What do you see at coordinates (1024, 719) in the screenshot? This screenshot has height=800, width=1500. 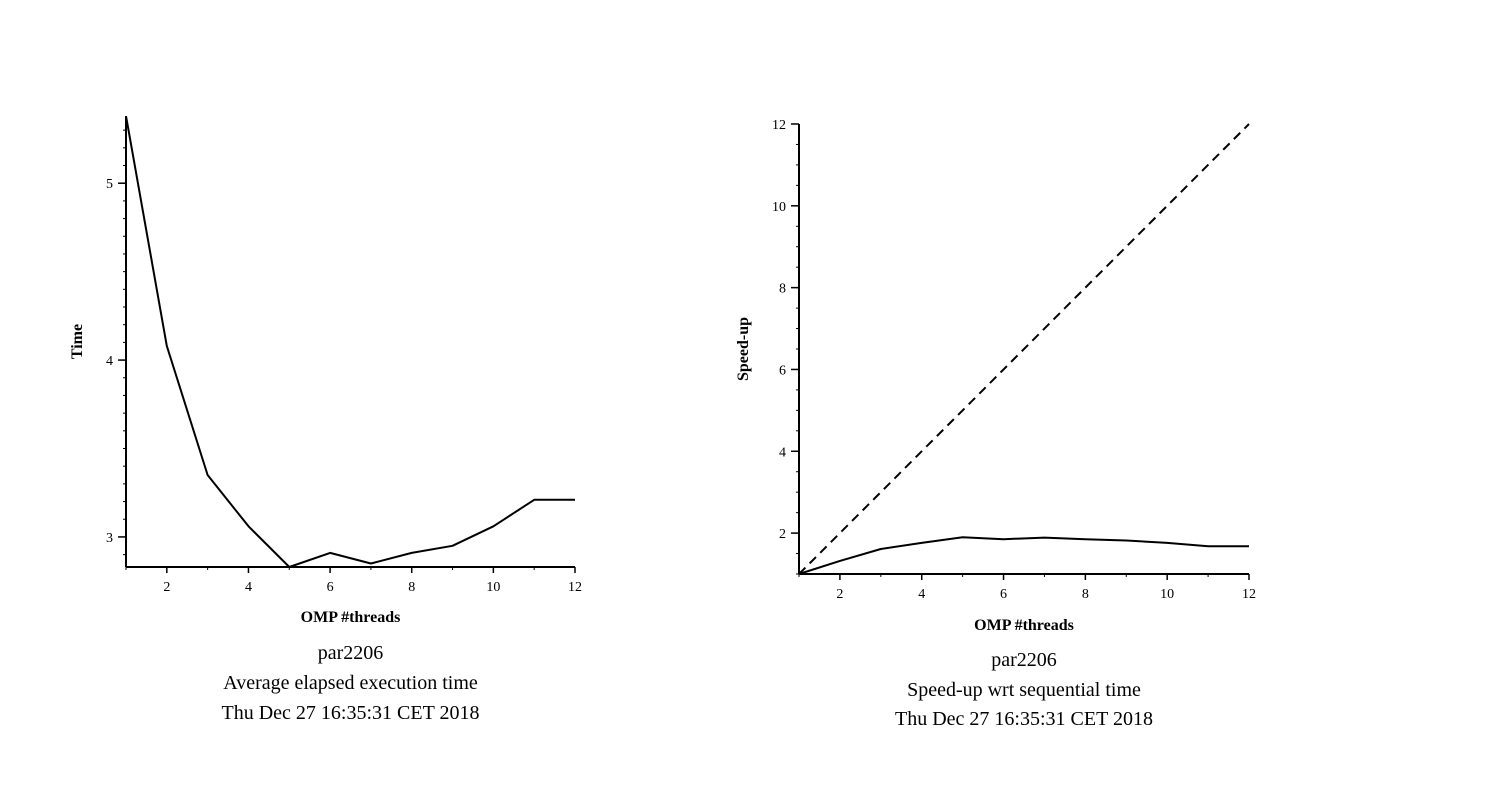 I see `chart2-caption-line: Thu Dec 27 16:35:31 CET 2018` at bounding box center [1024, 719].